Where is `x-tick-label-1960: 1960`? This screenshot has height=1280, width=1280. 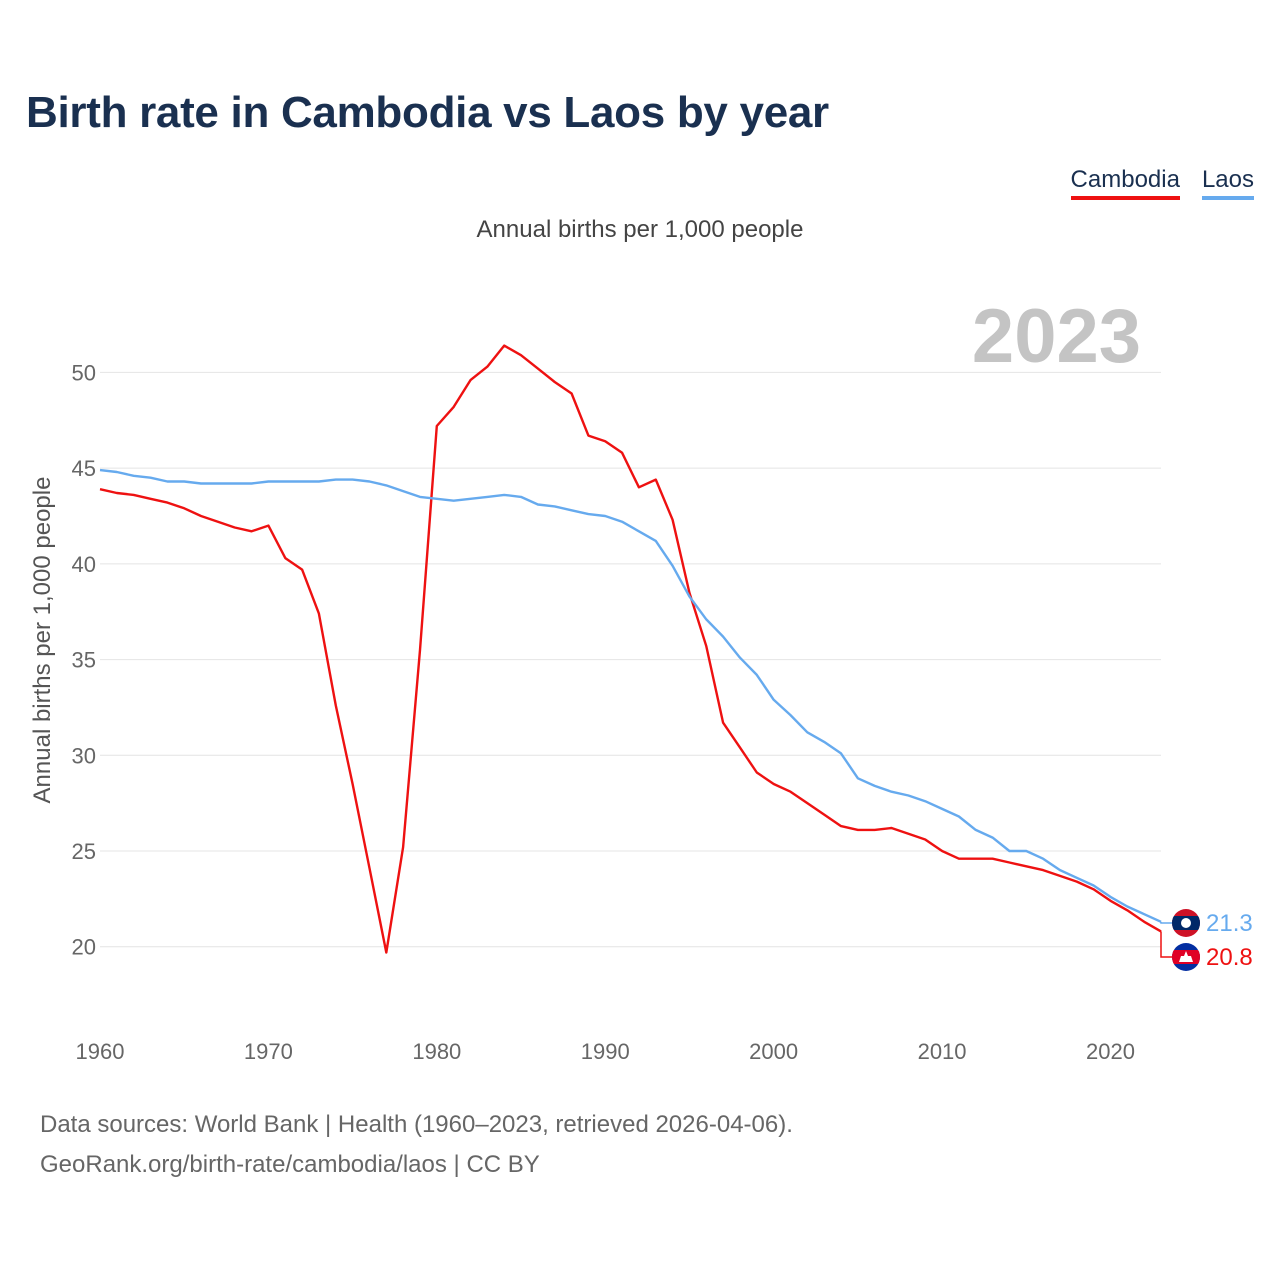 x-tick-label-1960: 1960 is located at coordinates (100, 1051).